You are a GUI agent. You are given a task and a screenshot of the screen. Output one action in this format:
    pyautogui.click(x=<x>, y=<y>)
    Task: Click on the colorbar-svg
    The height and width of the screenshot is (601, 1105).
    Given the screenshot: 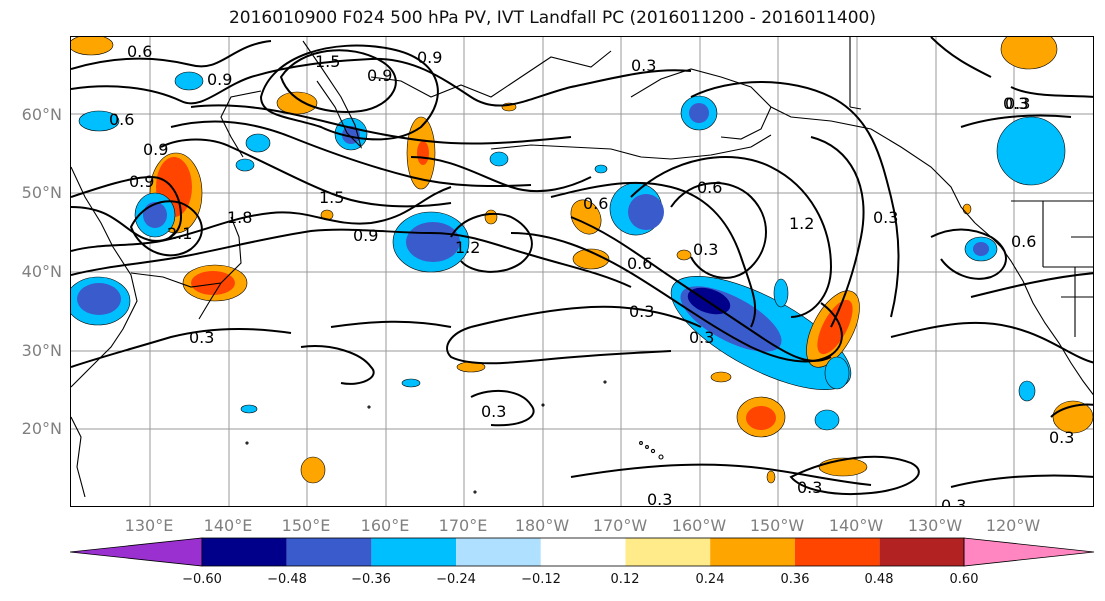 What is the action you would take?
    pyautogui.click(x=582, y=552)
    